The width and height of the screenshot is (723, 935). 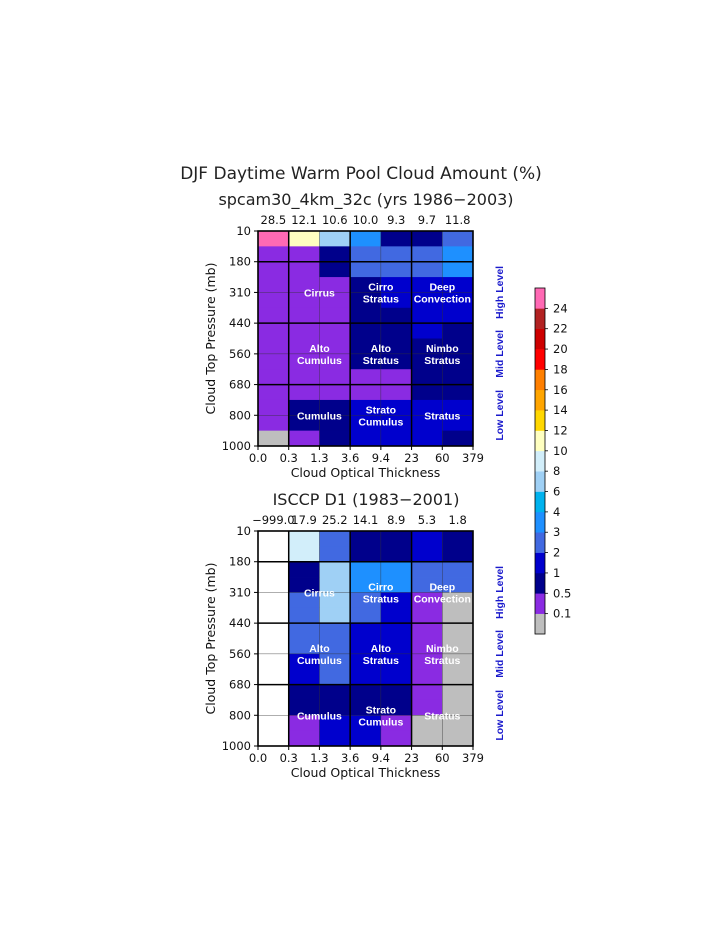 What do you see at coordinates (562, 614) in the screenshot?
I see `colorbar-label: 0.1` at bounding box center [562, 614].